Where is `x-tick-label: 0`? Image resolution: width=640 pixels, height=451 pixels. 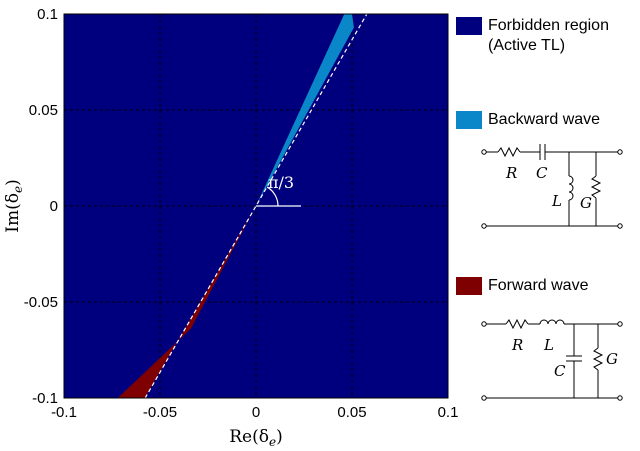
x-tick-label: 0 is located at coordinates (256, 412).